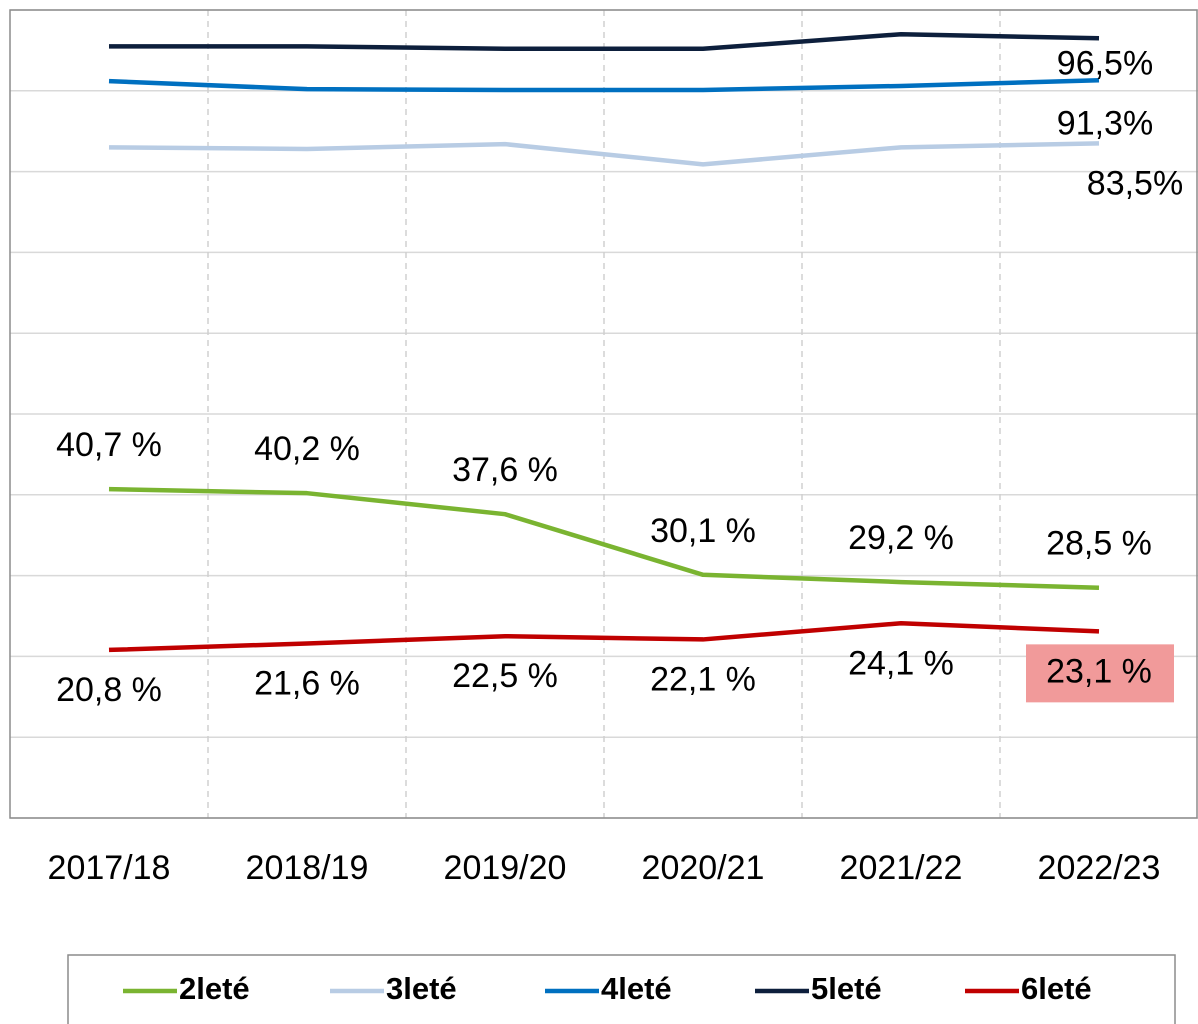 This screenshot has height=1024, width=1198. I want to click on data-label: 91,3%, so click(1105, 123).